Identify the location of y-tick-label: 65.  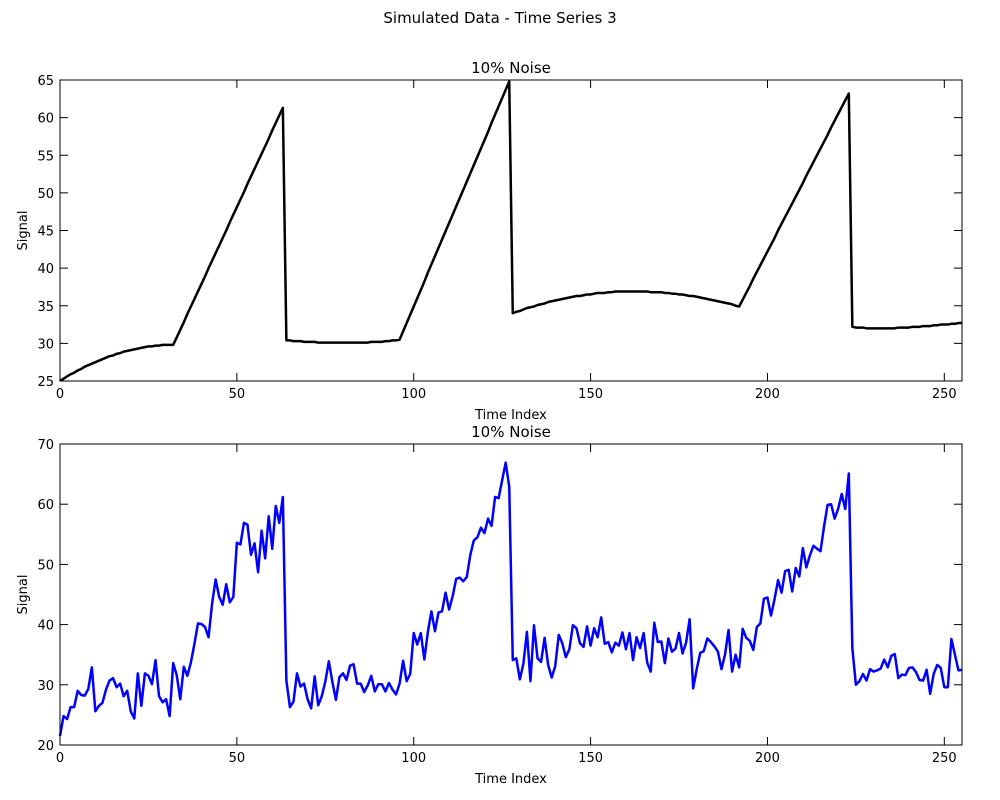
(45, 81).